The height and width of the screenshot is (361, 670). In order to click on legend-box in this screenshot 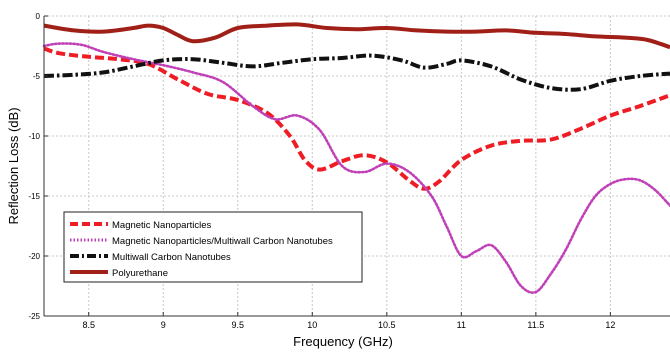, I will do `click(213, 247)`.